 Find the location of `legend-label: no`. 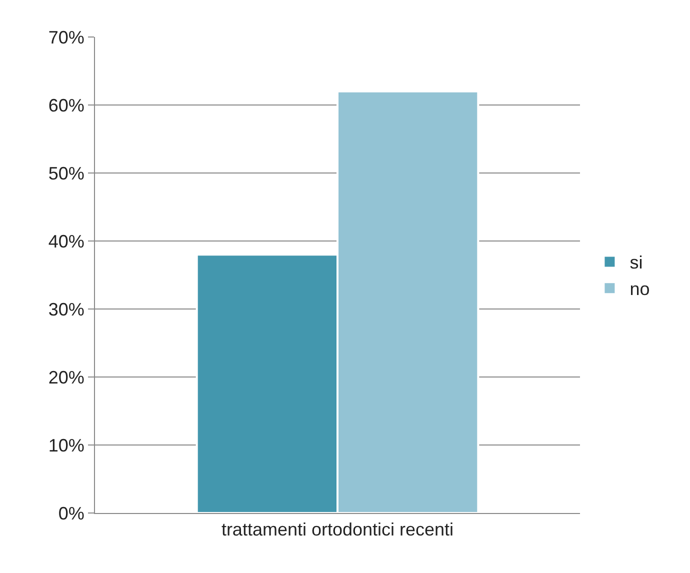

legend-label: no is located at coordinates (640, 289).